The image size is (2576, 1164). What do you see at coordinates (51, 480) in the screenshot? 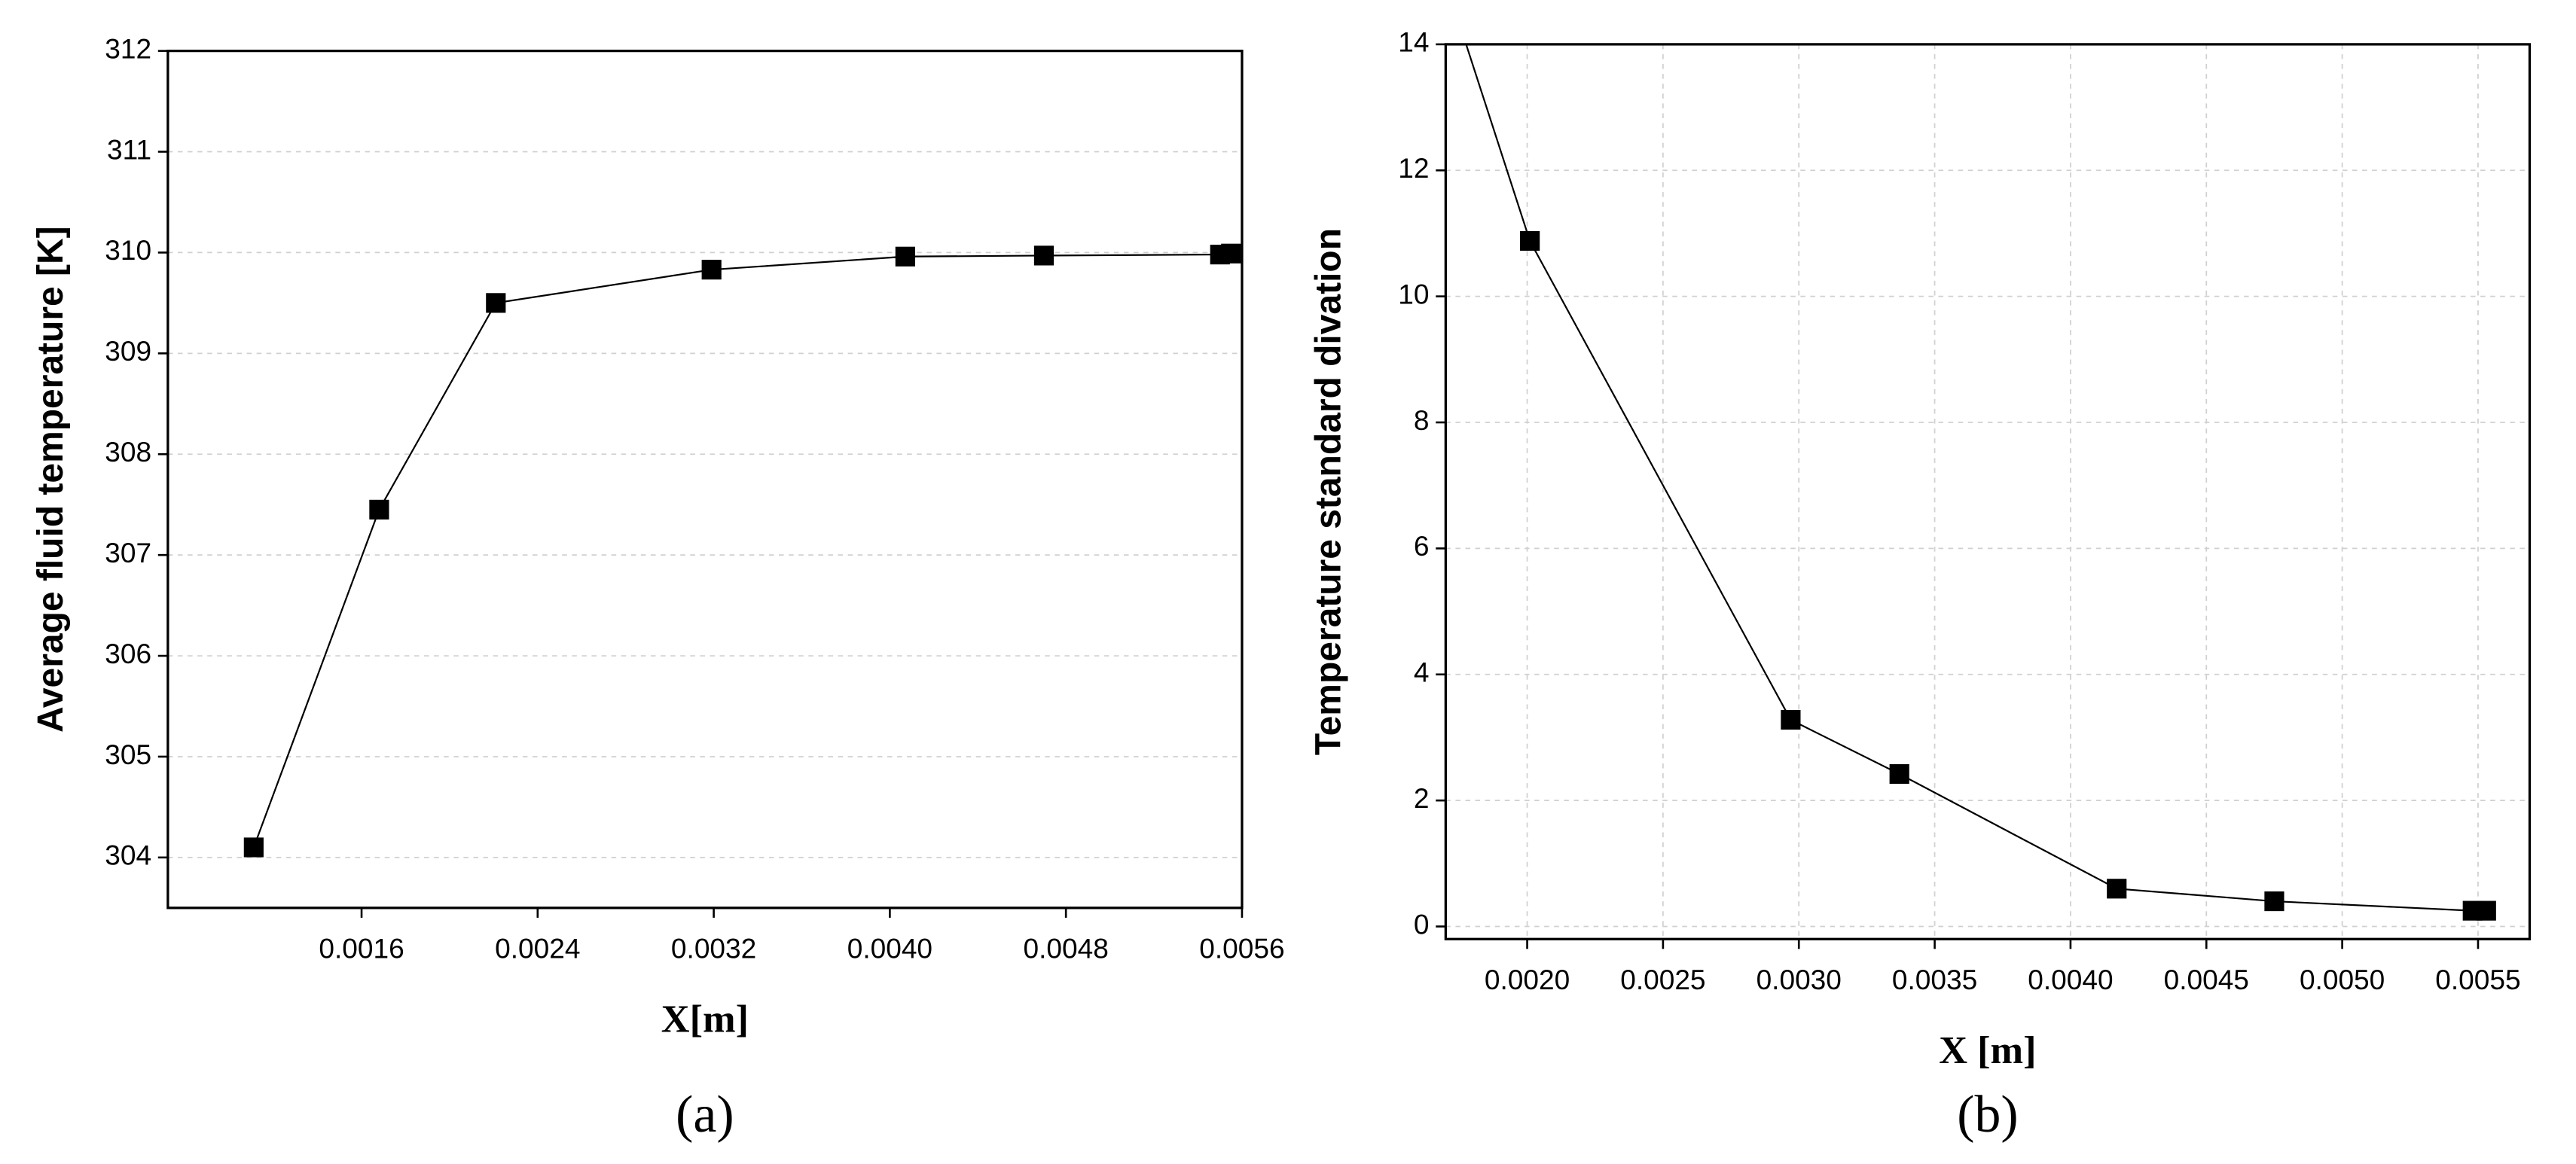
I see `y-axis-title: Average fluid temperature [K]` at bounding box center [51, 480].